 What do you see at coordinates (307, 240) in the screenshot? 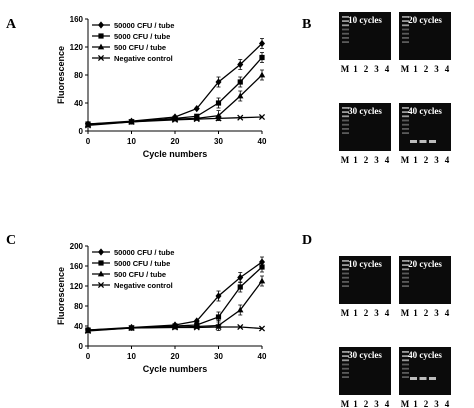
I see `panel-letter-d: D` at bounding box center [307, 240].